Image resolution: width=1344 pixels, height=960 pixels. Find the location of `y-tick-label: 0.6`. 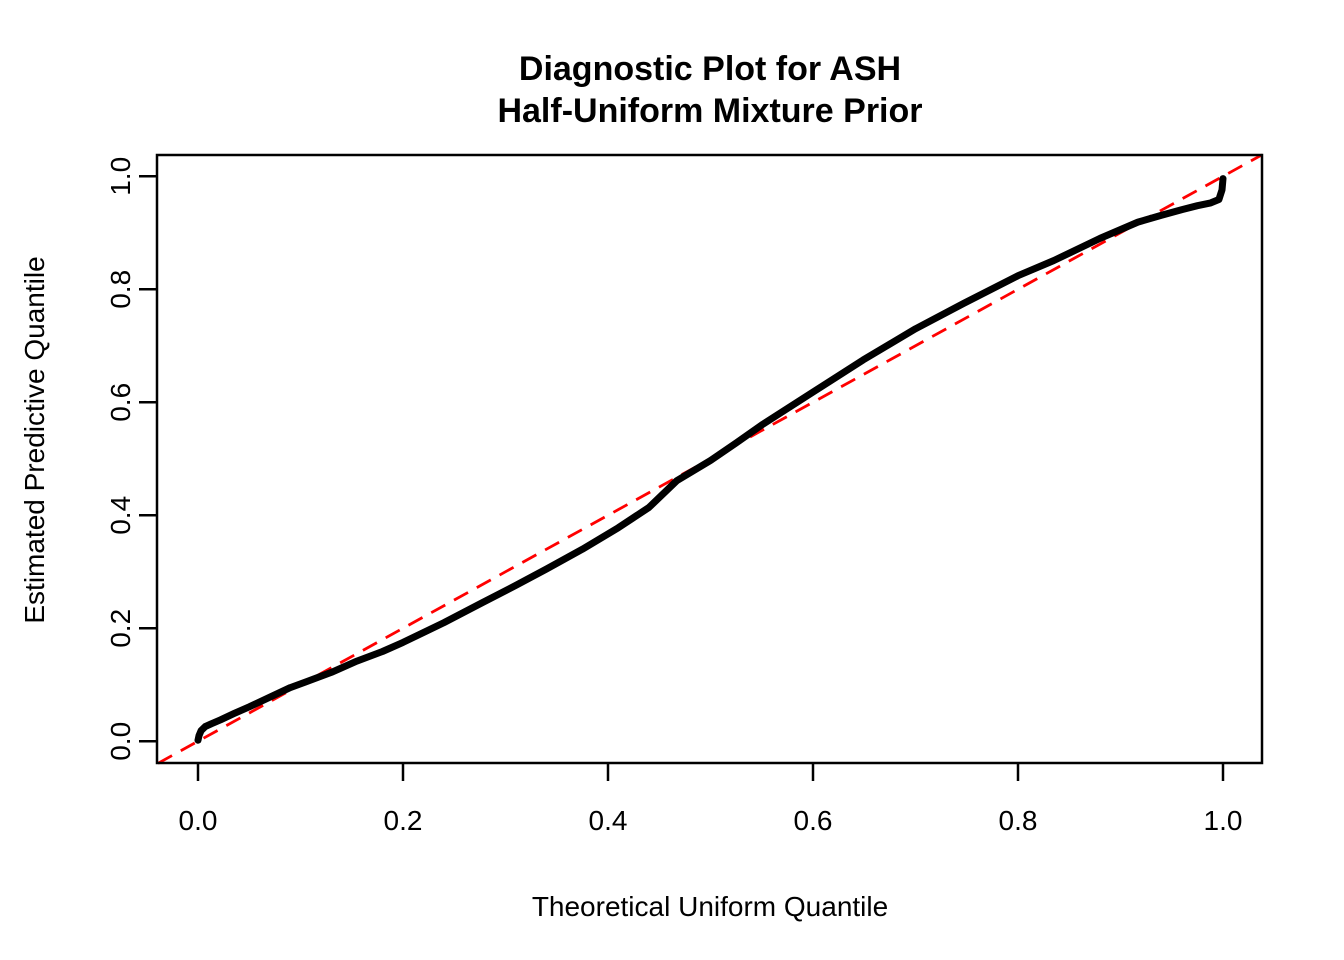

y-tick-label: 0.6 is located at coordinates (120, 402).